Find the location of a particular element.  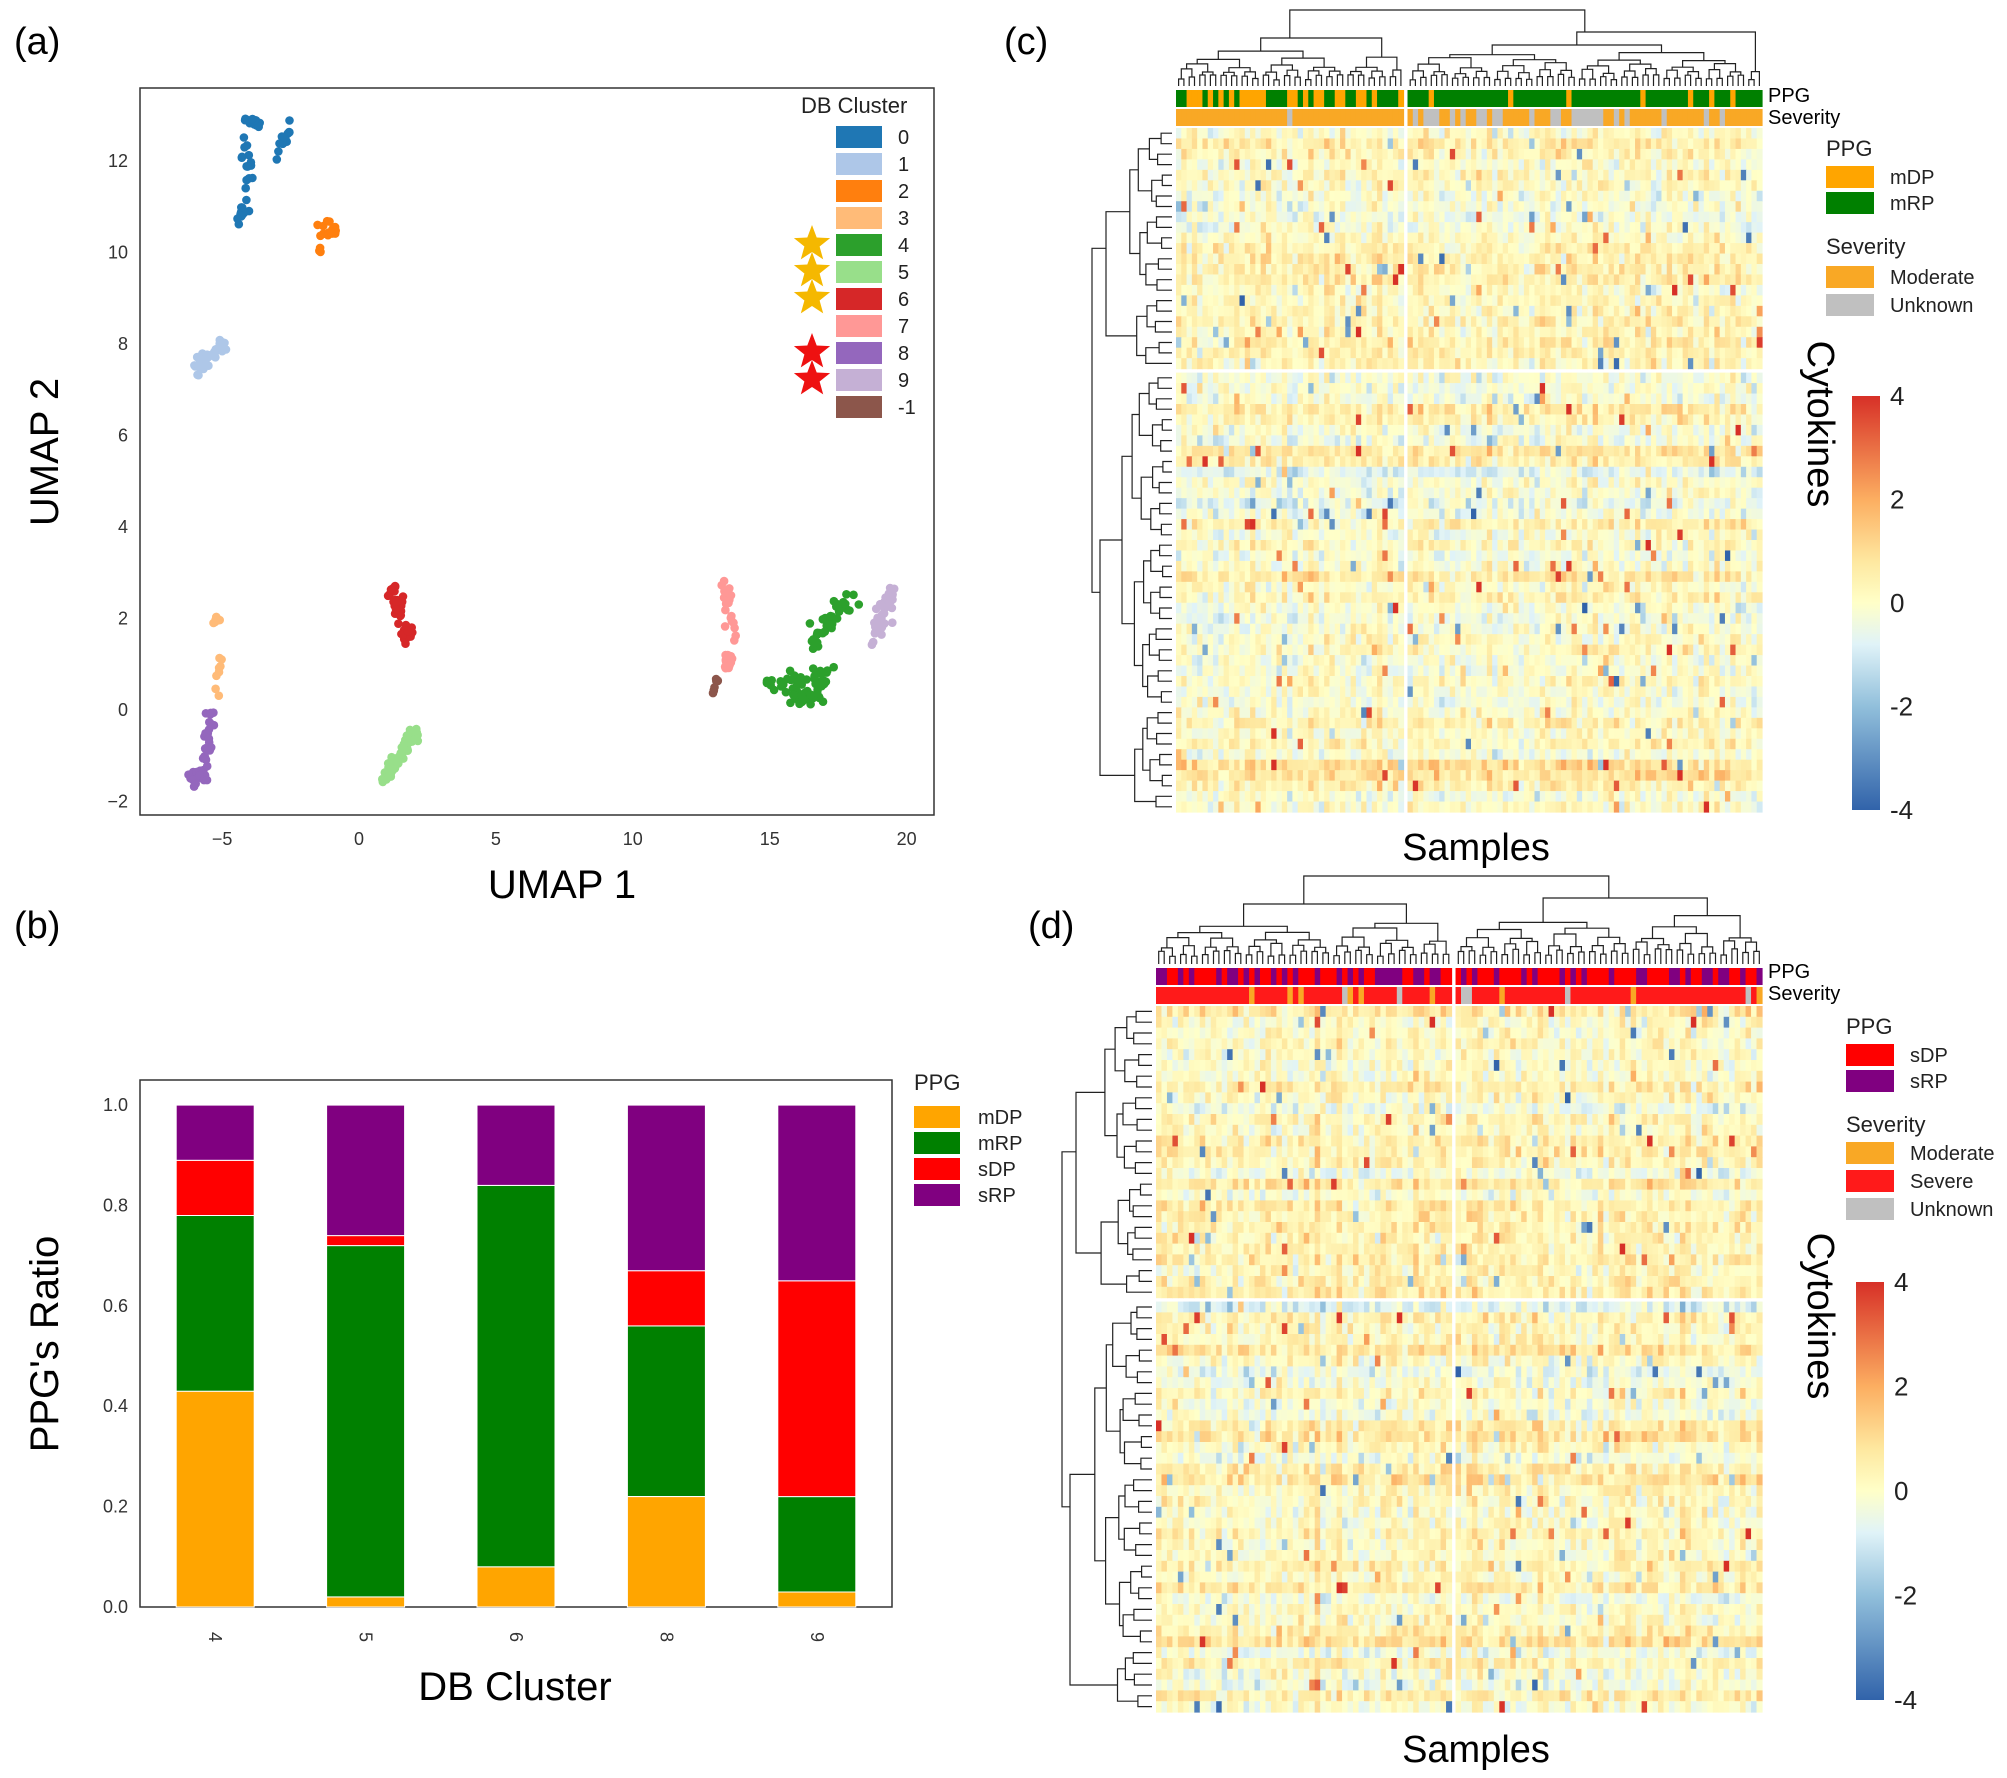

star-icon is located at coordinates (812, 242).